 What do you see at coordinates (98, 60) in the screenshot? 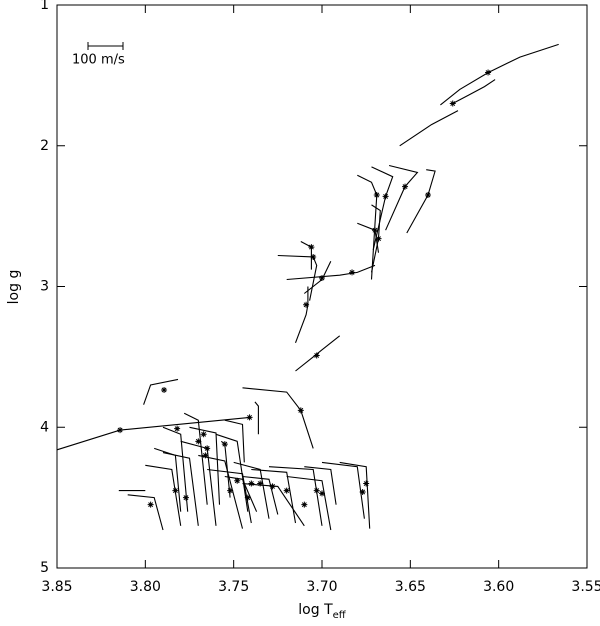
I see `annotation: 100 m/s` at bounding box center [98, 60].